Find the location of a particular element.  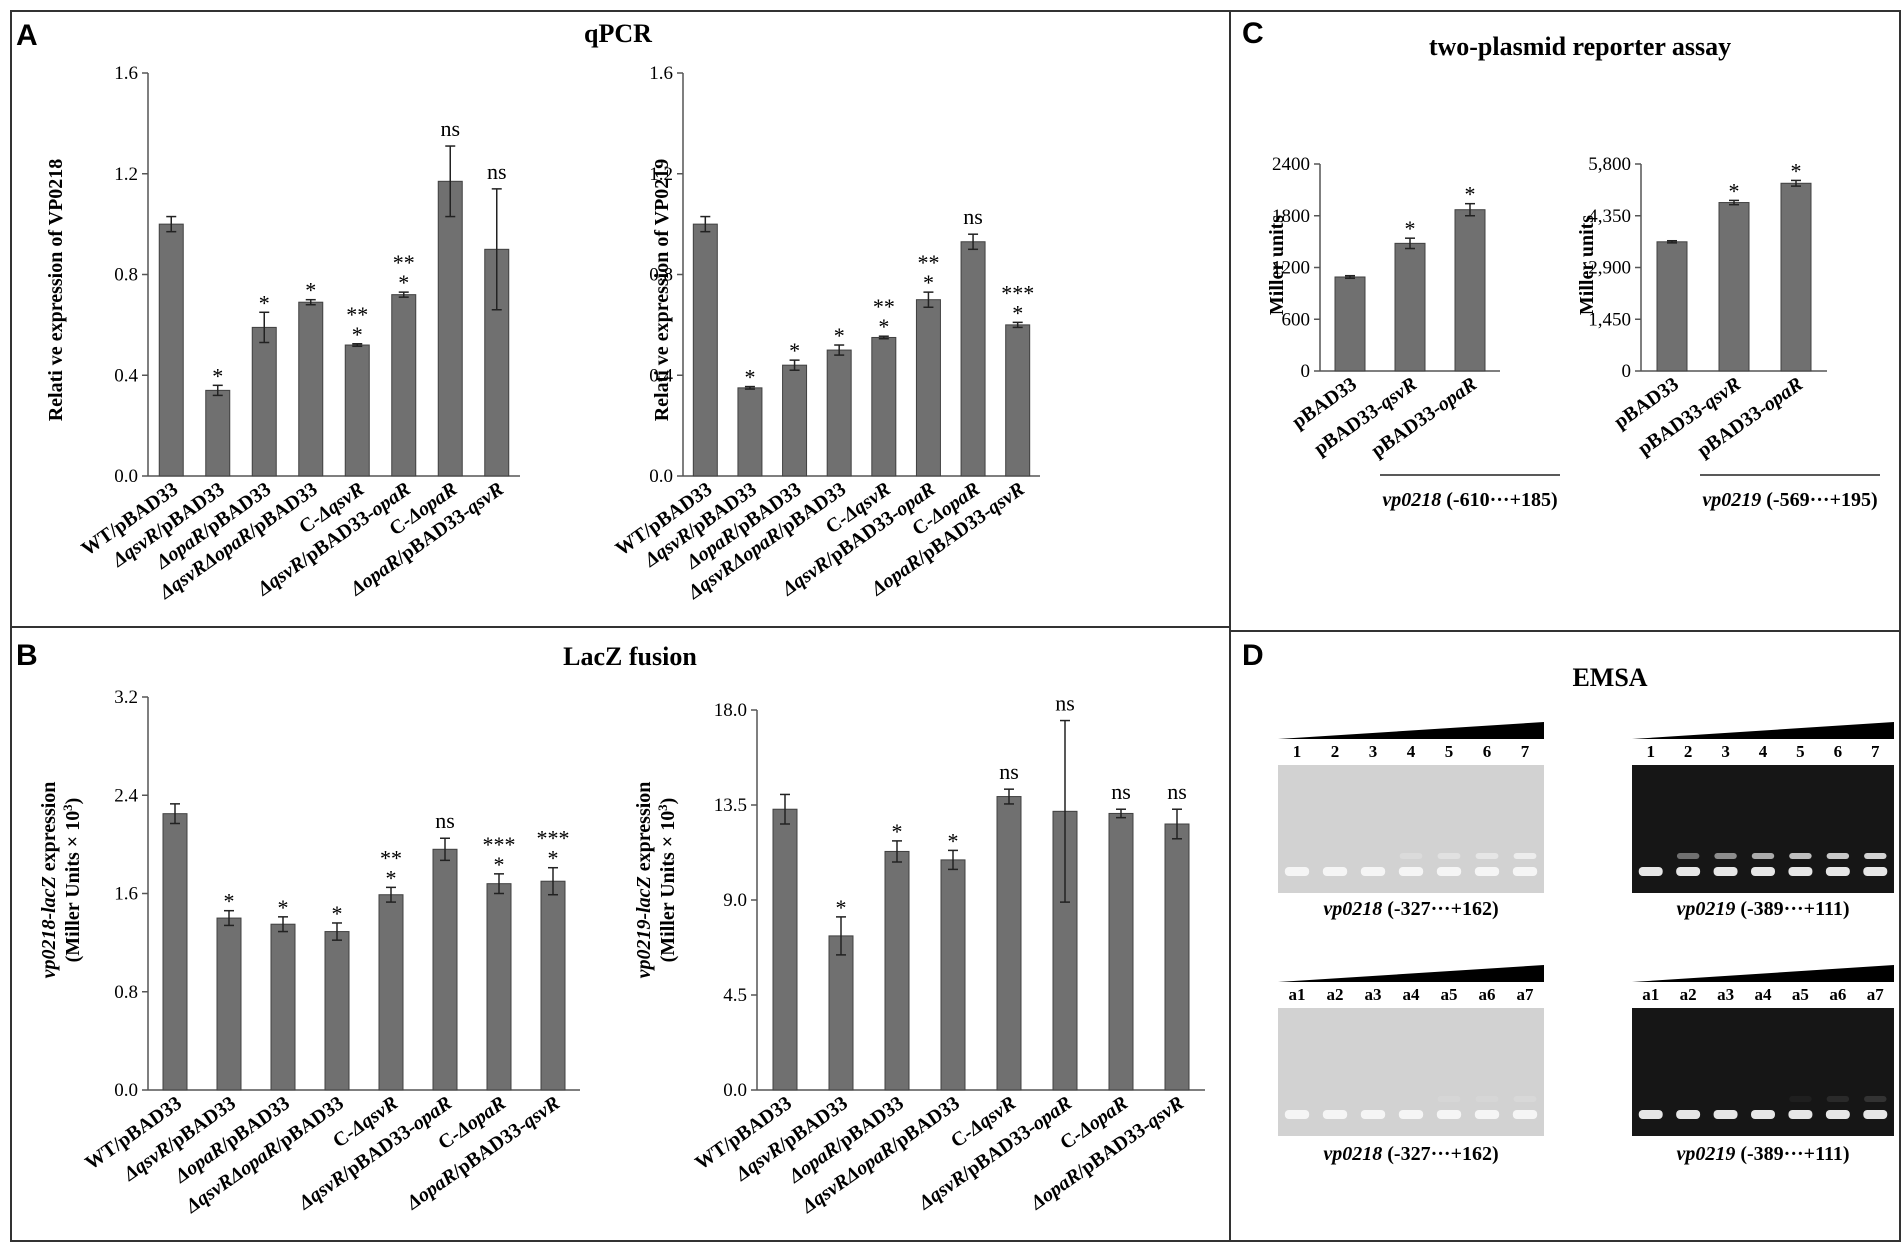

y-axis-label-line: (Miller Units × 103) is located at coordinates (72, 880).